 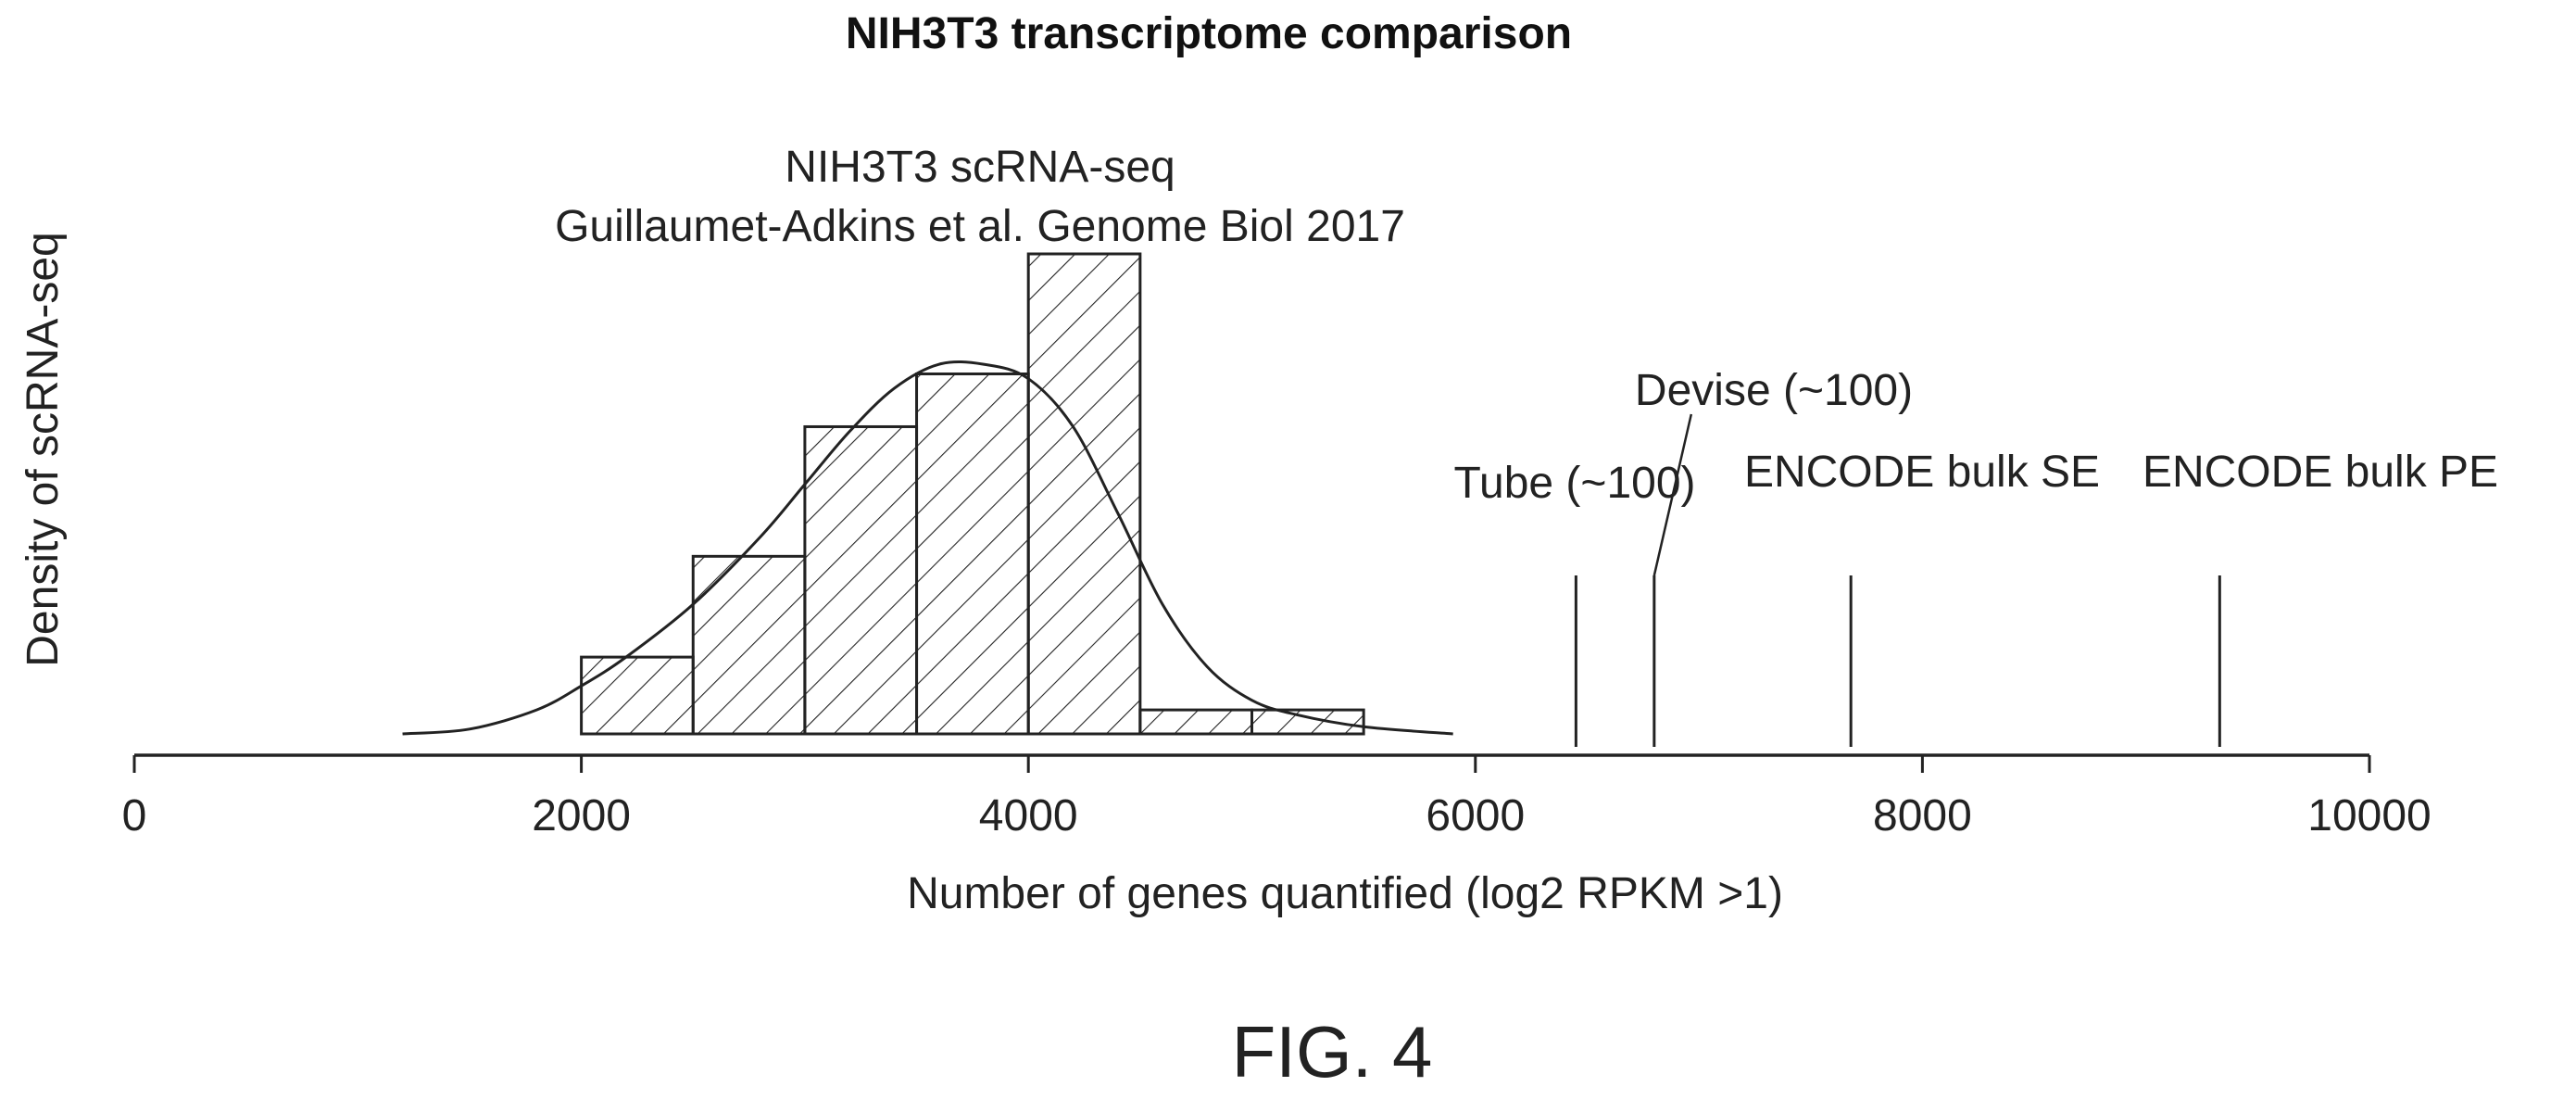 I want to click on x-tick-label-0: 0, so click(x=134, y=815).